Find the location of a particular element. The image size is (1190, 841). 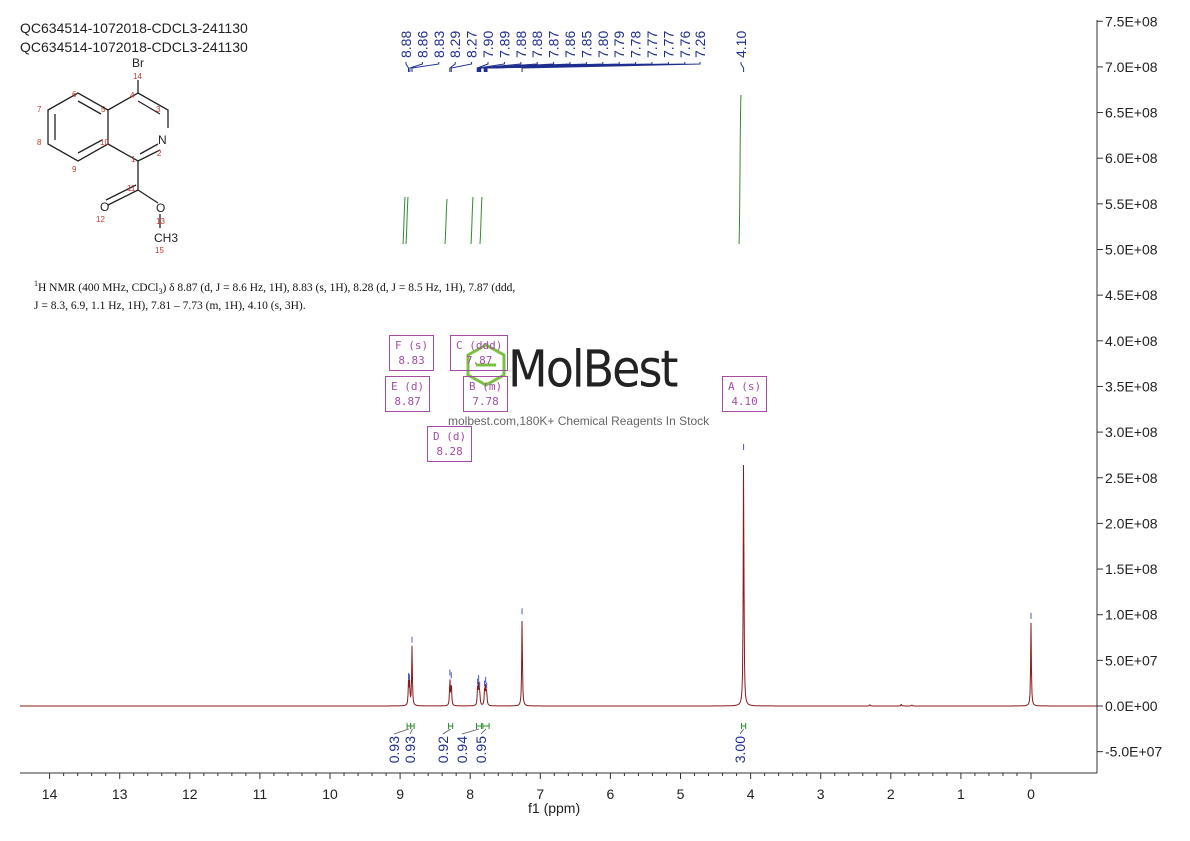

x-tick-label: 0 is located at coordinates (1031, 794).